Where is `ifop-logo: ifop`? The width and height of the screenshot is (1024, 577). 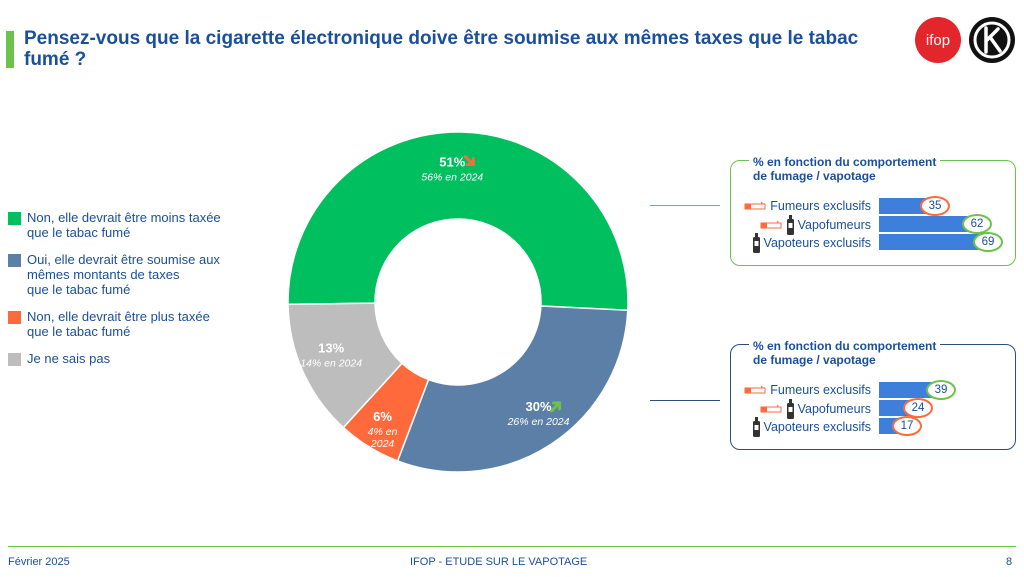 ifop-logo: ifop is located at coordinates (938, 40).